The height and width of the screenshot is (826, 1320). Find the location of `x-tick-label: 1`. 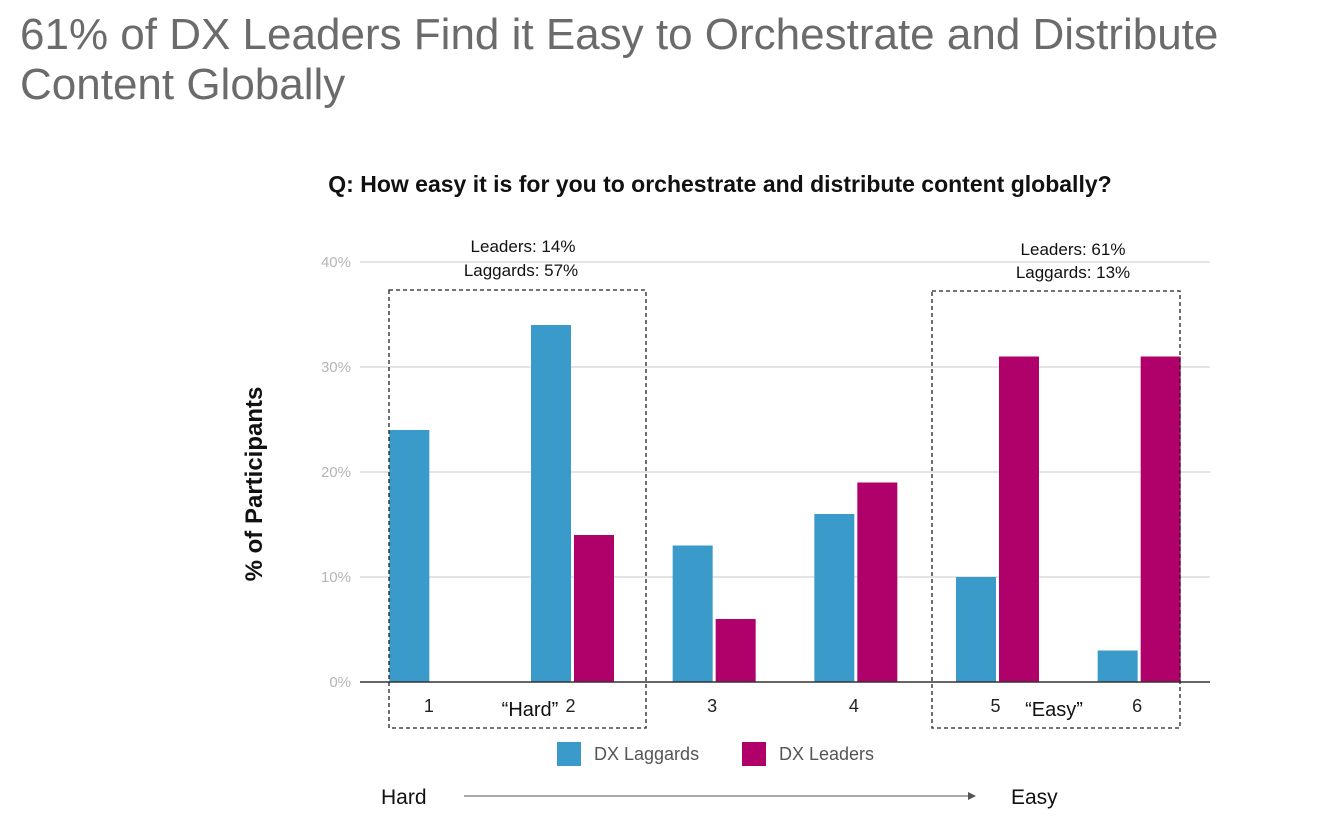

x-tick-label: 1 is located at coordinates (429, 706).